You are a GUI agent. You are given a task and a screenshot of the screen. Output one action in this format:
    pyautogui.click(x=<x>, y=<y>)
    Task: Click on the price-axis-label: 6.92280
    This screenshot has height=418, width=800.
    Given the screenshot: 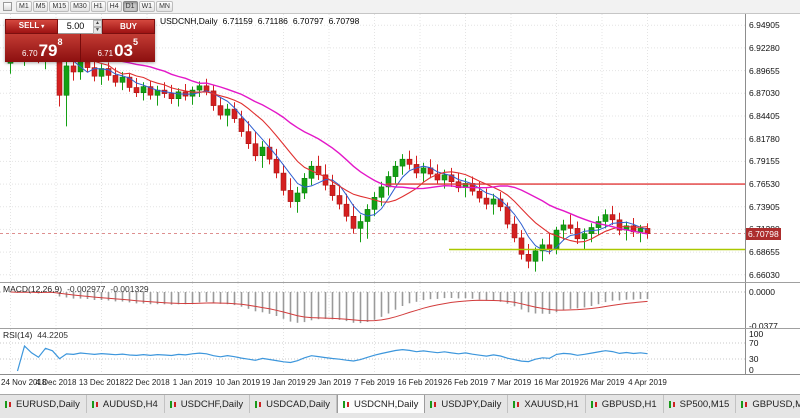 What is the action you would take?
    pyautogui.click(x=764, y=47)
    